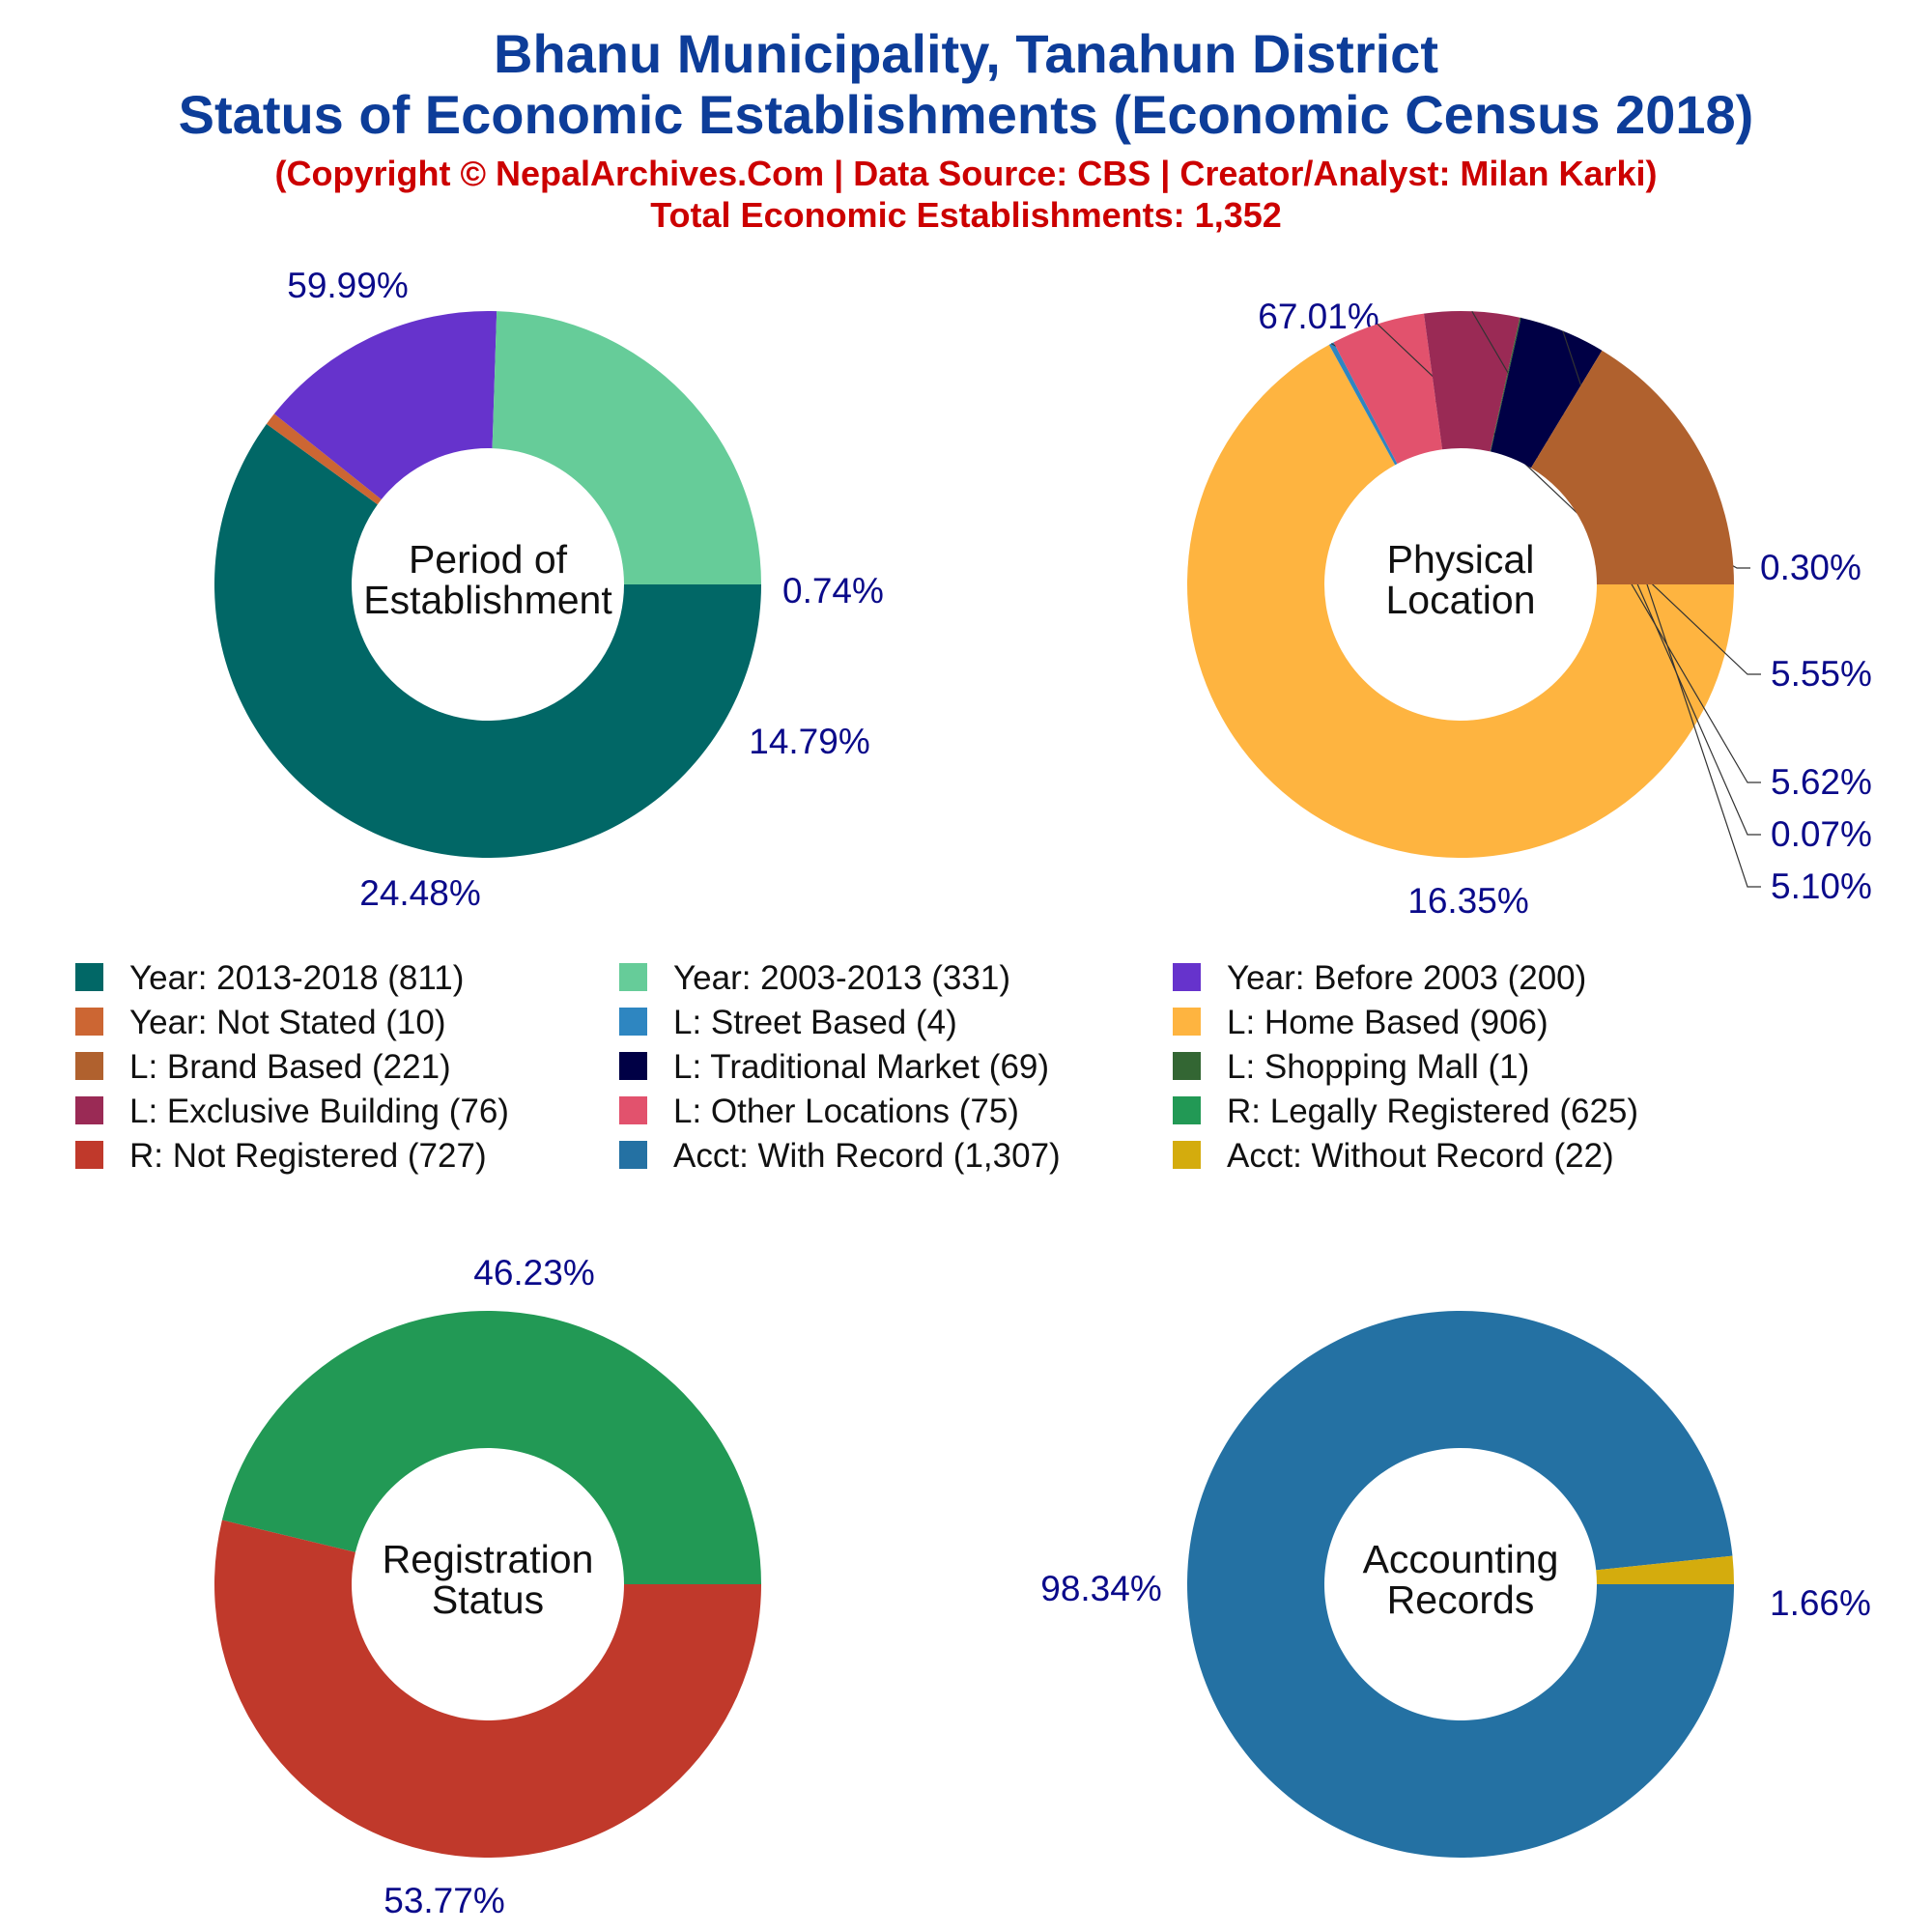 This screenshot has width=1932, height=1932. I want to click on legend-item: L: Brand Based (221), so click(263, 1067).